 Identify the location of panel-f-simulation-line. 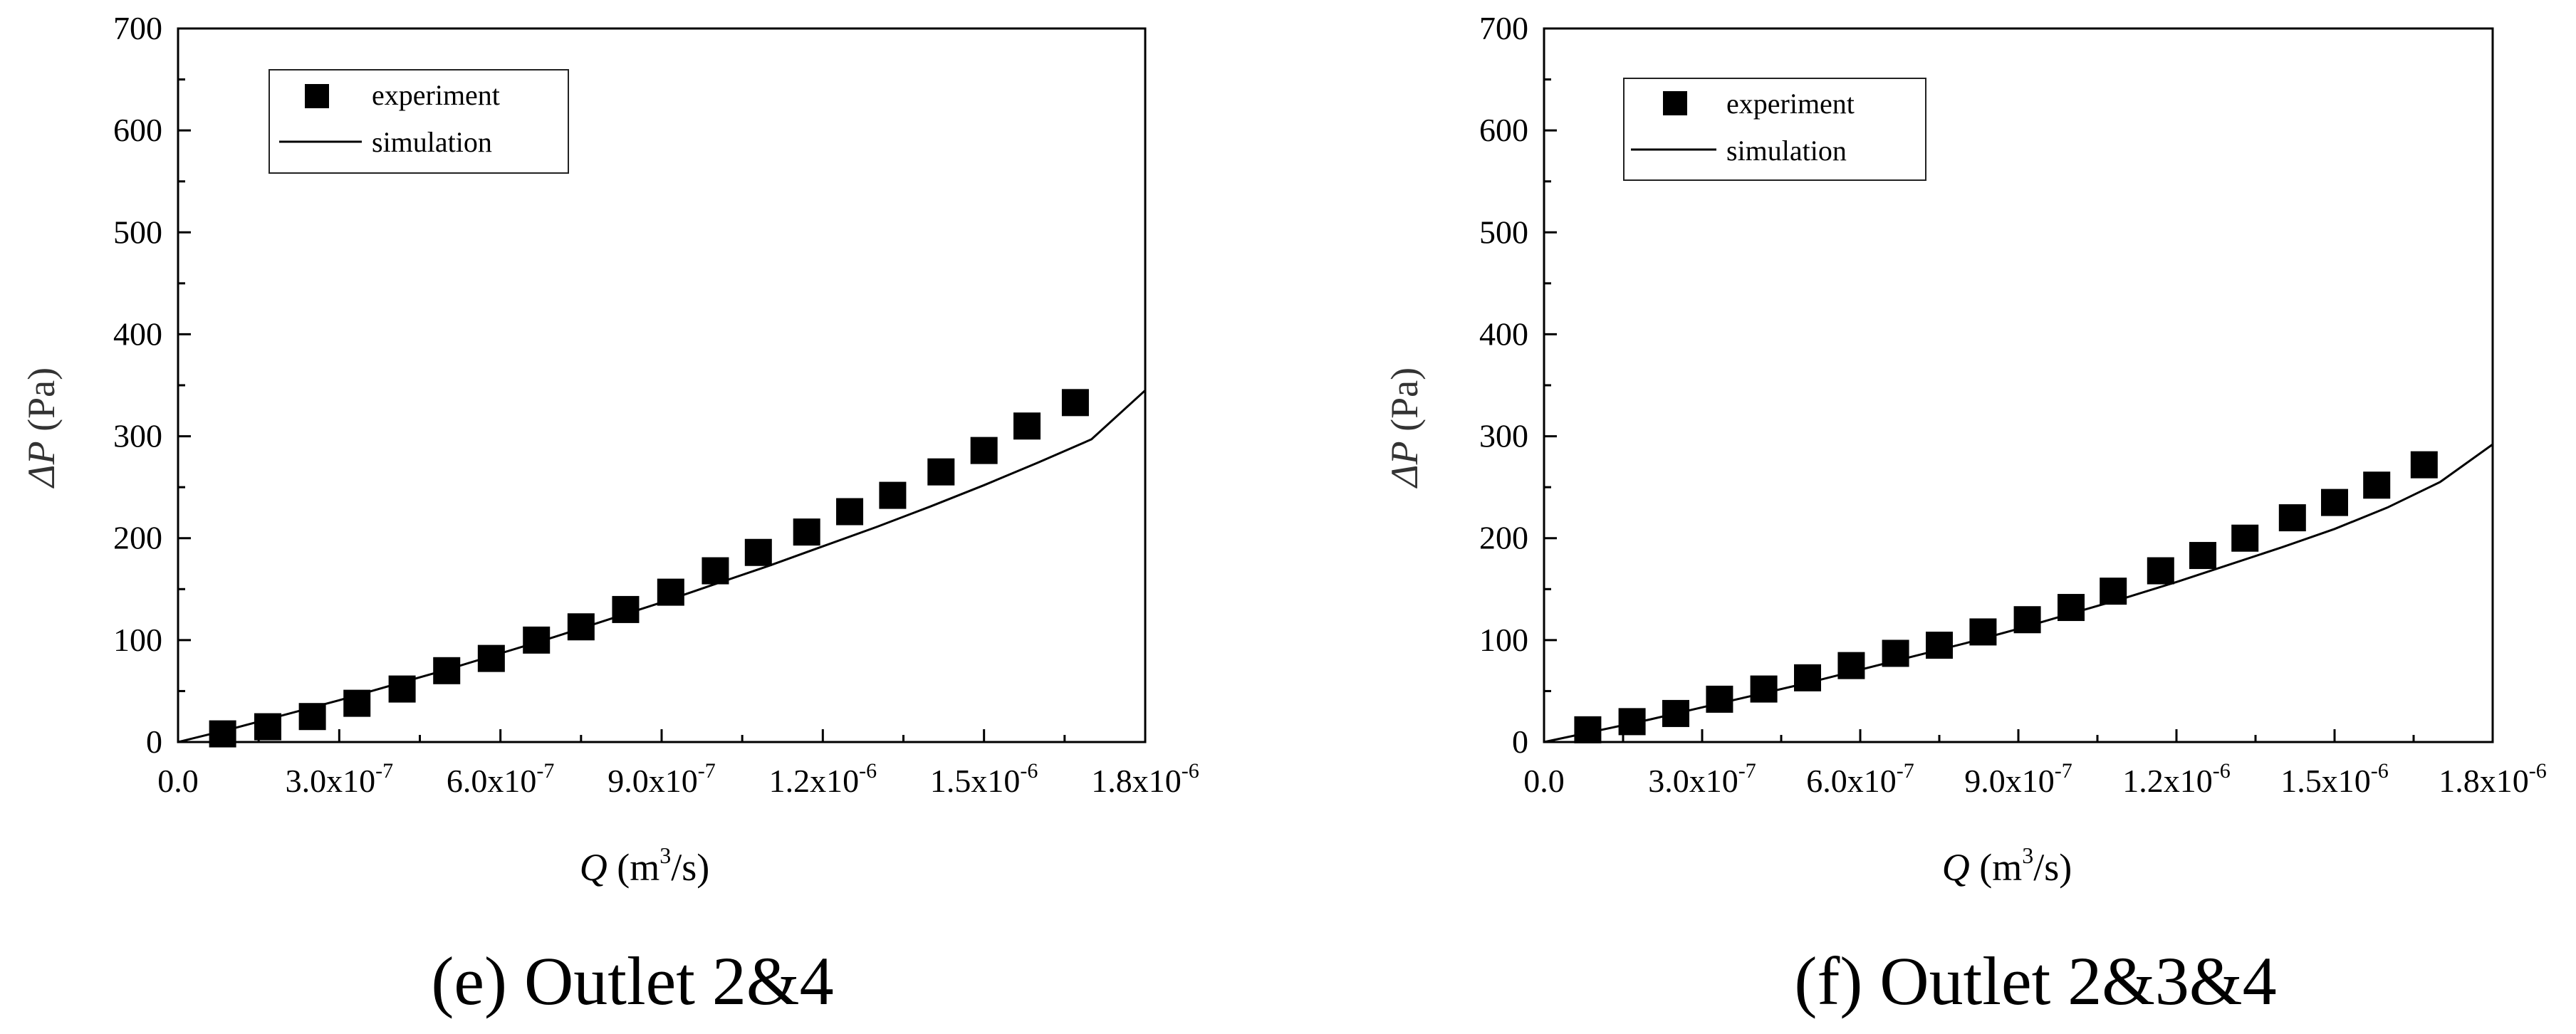
(2018, 593).